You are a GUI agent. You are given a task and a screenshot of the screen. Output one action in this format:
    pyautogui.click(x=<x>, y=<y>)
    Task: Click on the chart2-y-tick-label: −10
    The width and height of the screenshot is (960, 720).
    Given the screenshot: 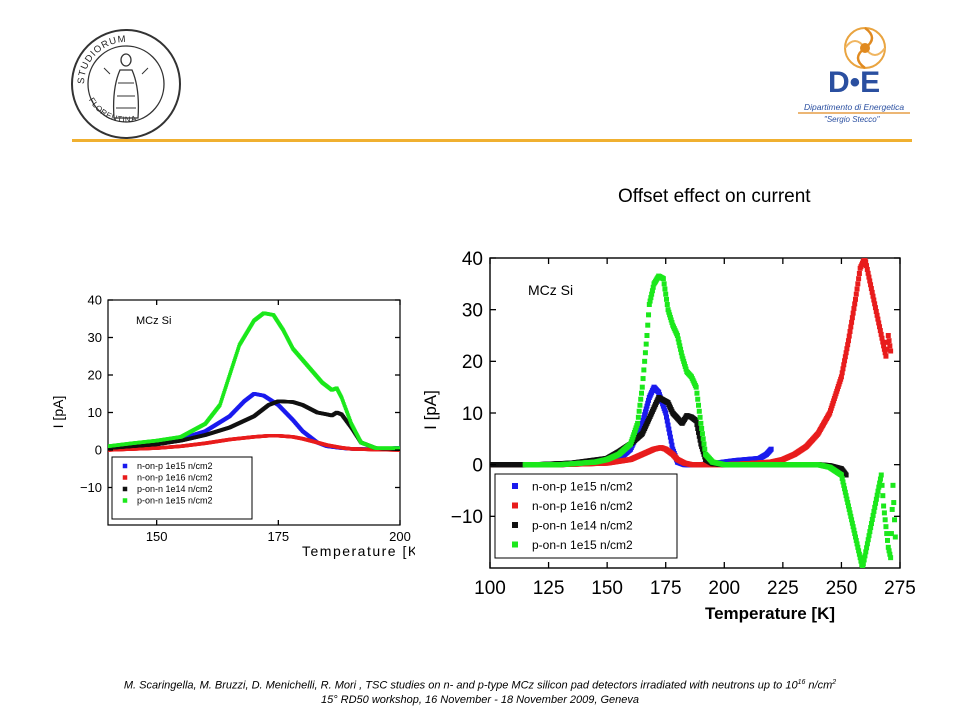 What is the action you would take?
    pyautogui.click(x=467, y=517)
    